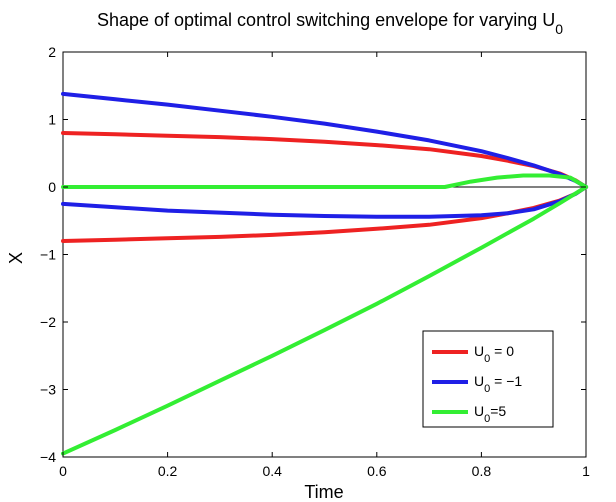  What do you see at coordinates (586, 471) in the screenshot?
I see `x-tick-label: 1` at bounding box center [586, 471].